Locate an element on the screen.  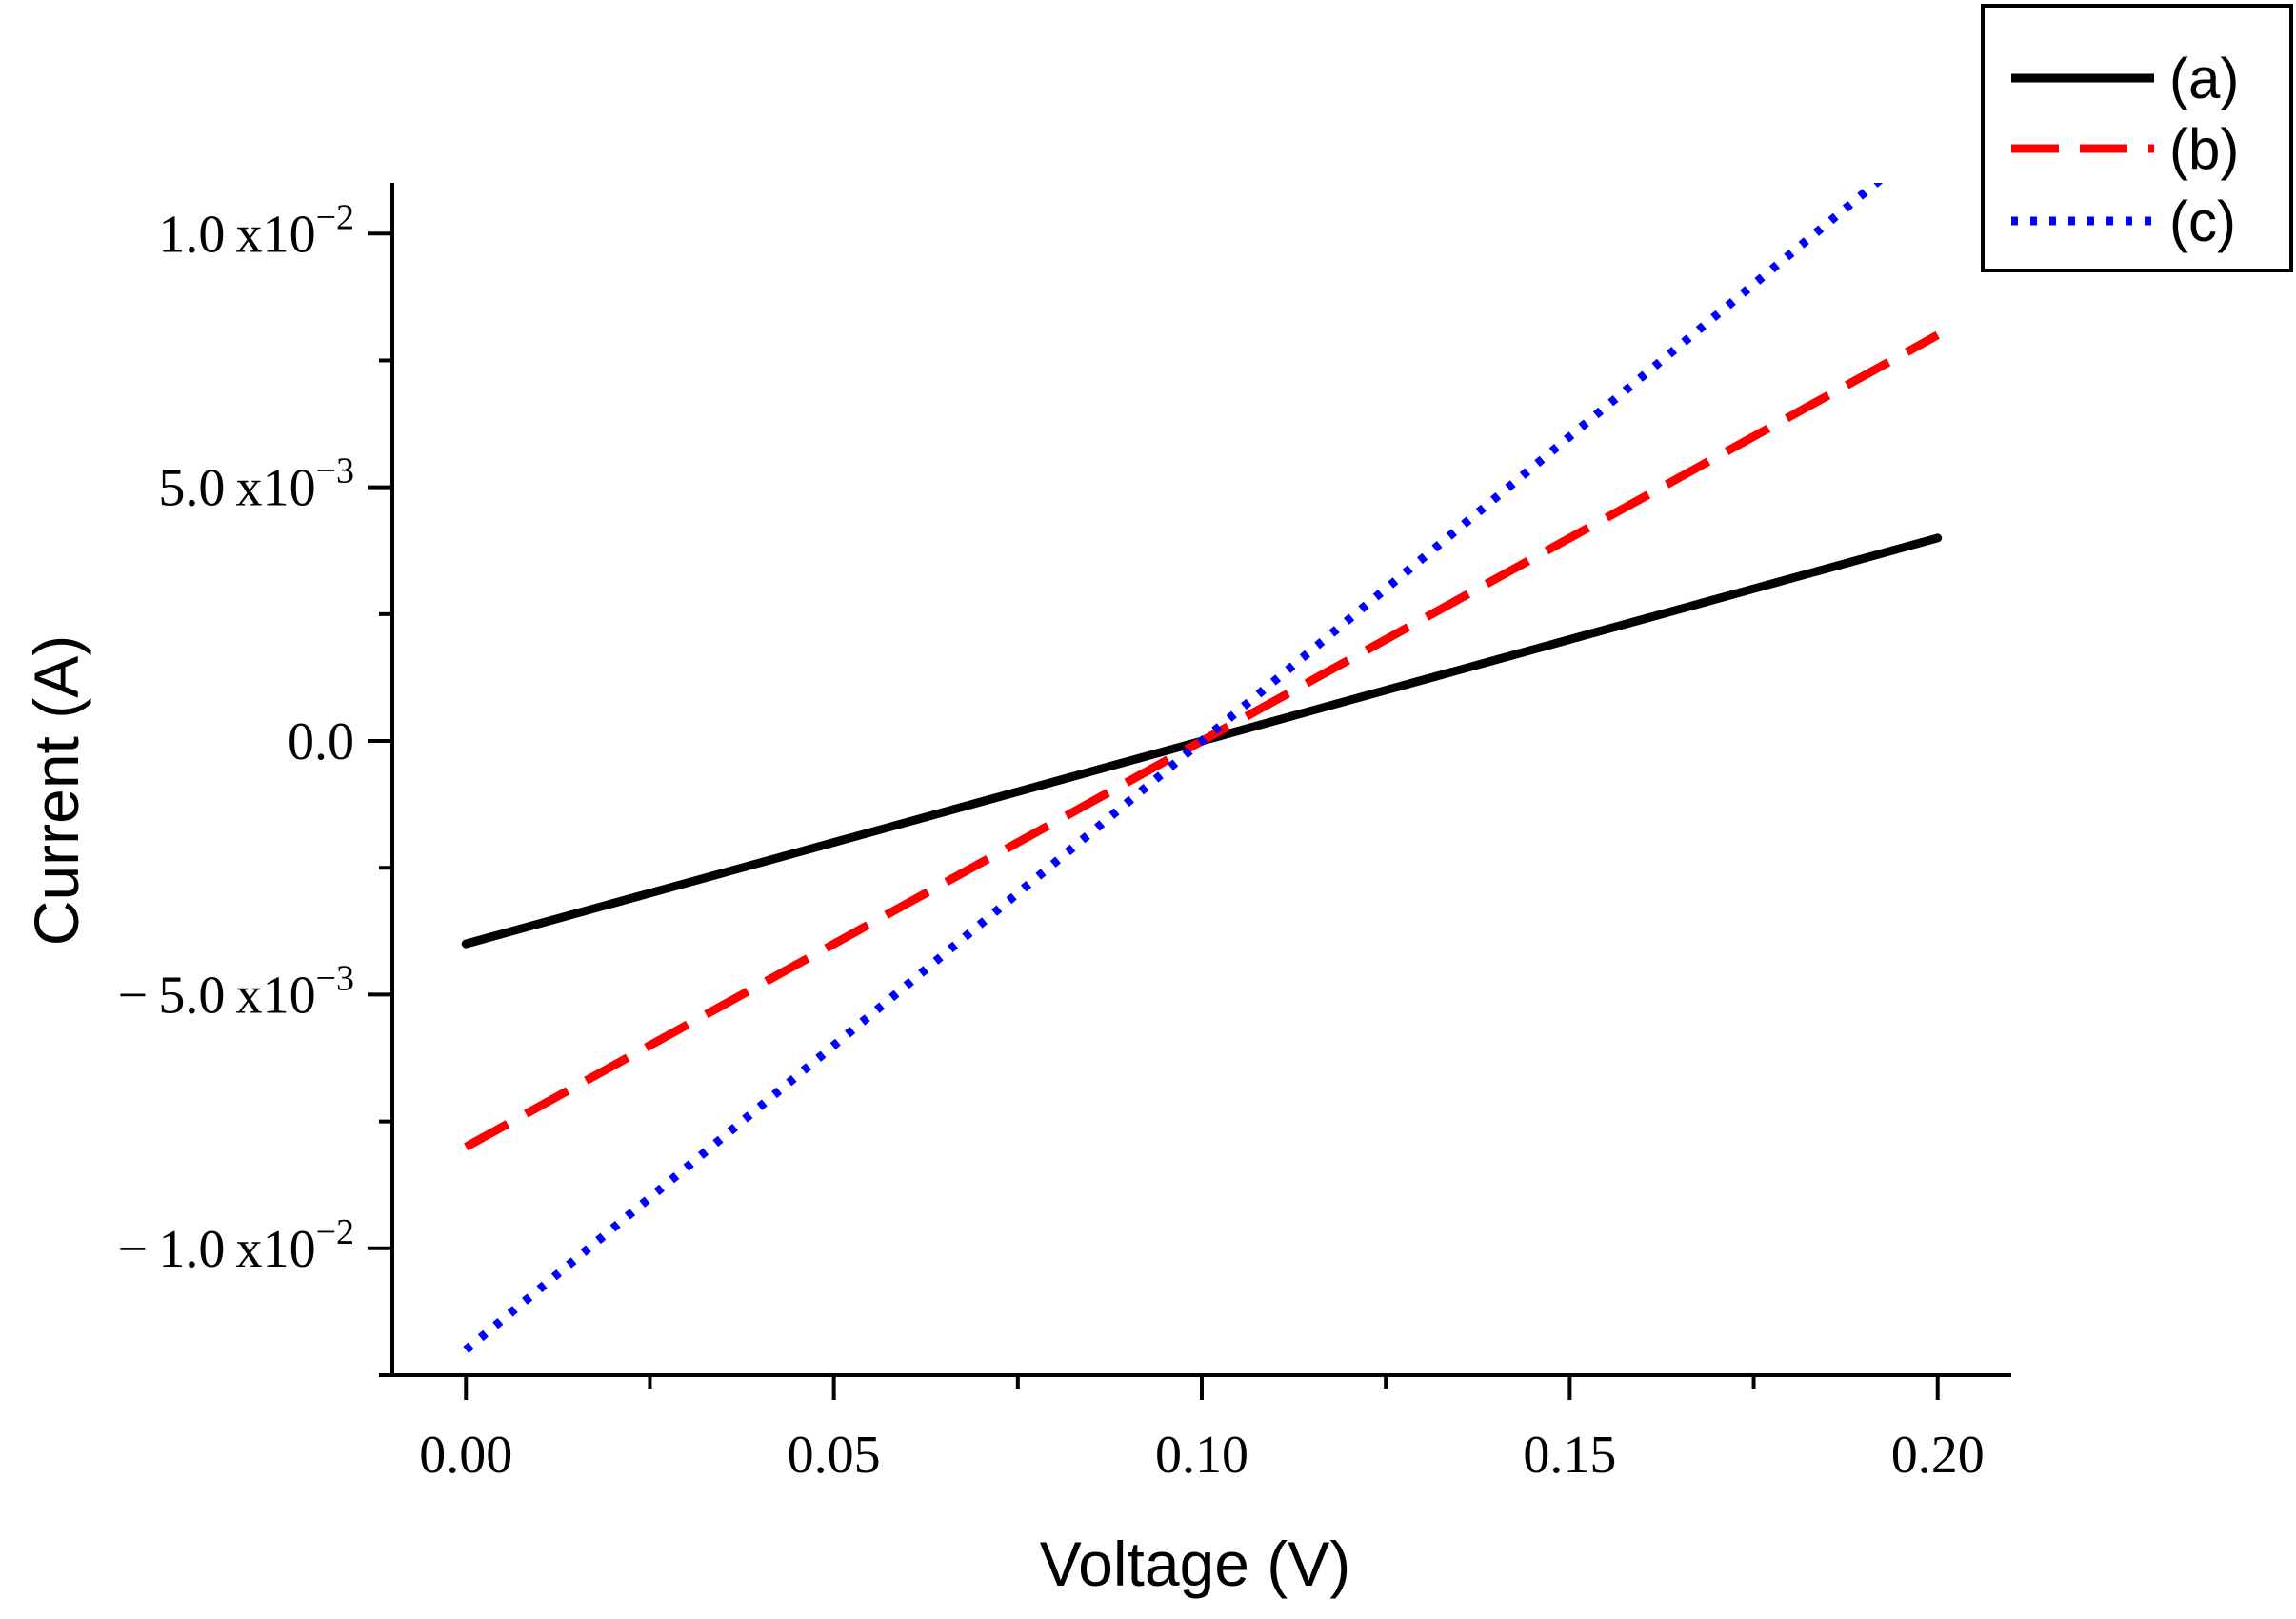
y-tick-label: 1.0 x10⁻² is located at coordinates (256, 230).